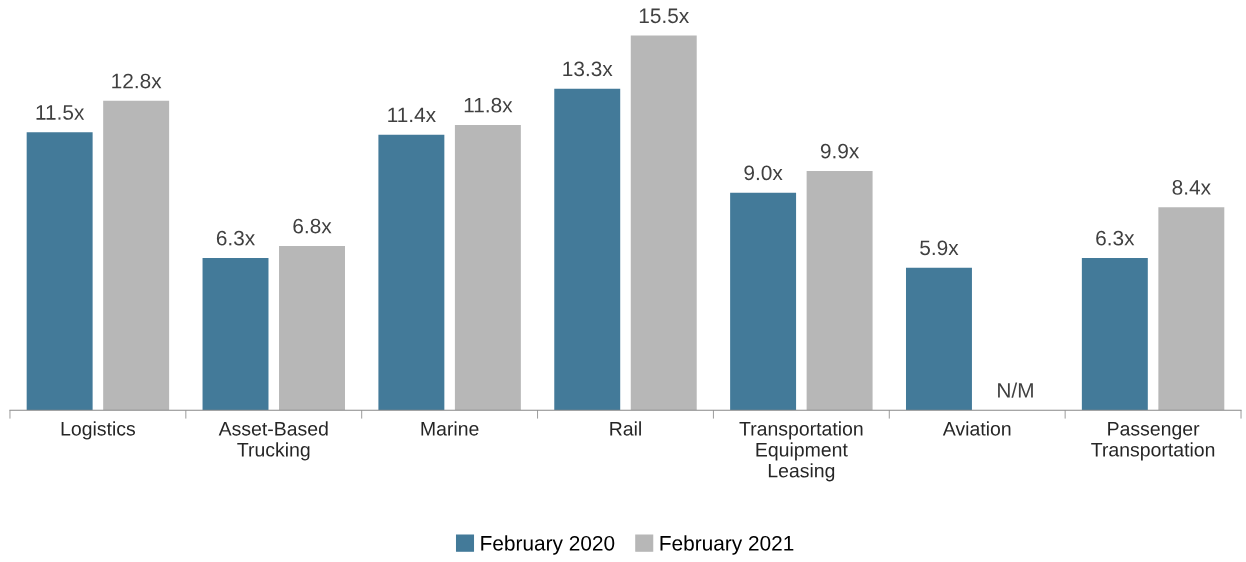  Describe the element at coordinates (98, 430) in the screenshot. I see `x-tick-label: Logistics` at that location.